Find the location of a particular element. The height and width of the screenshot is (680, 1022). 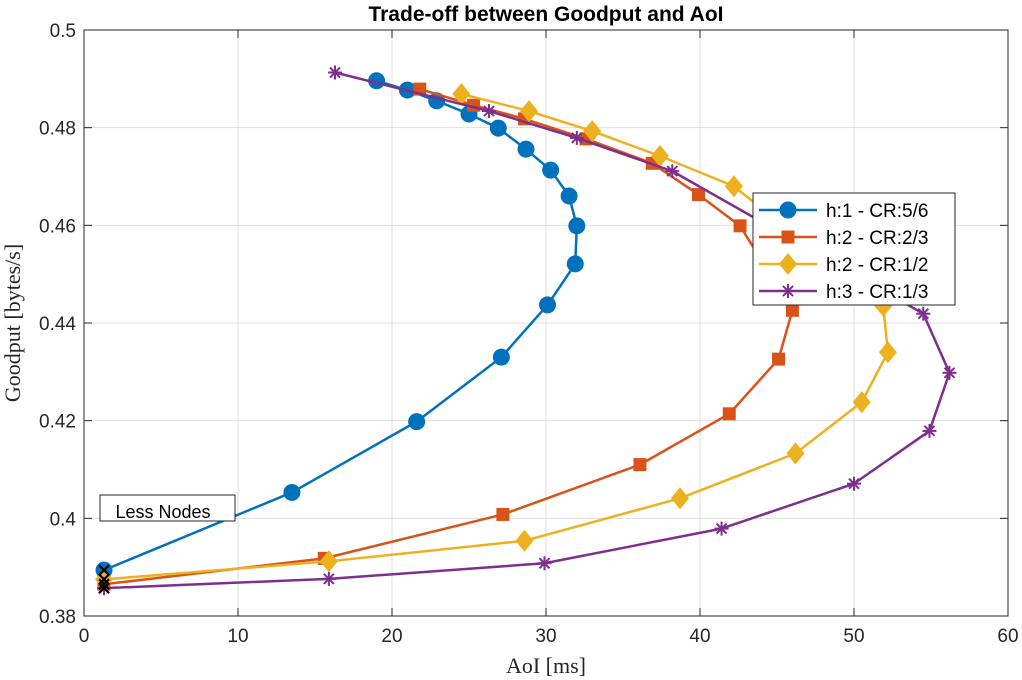

y-tick-label: 0.46 is located at coordinates (57, 226).